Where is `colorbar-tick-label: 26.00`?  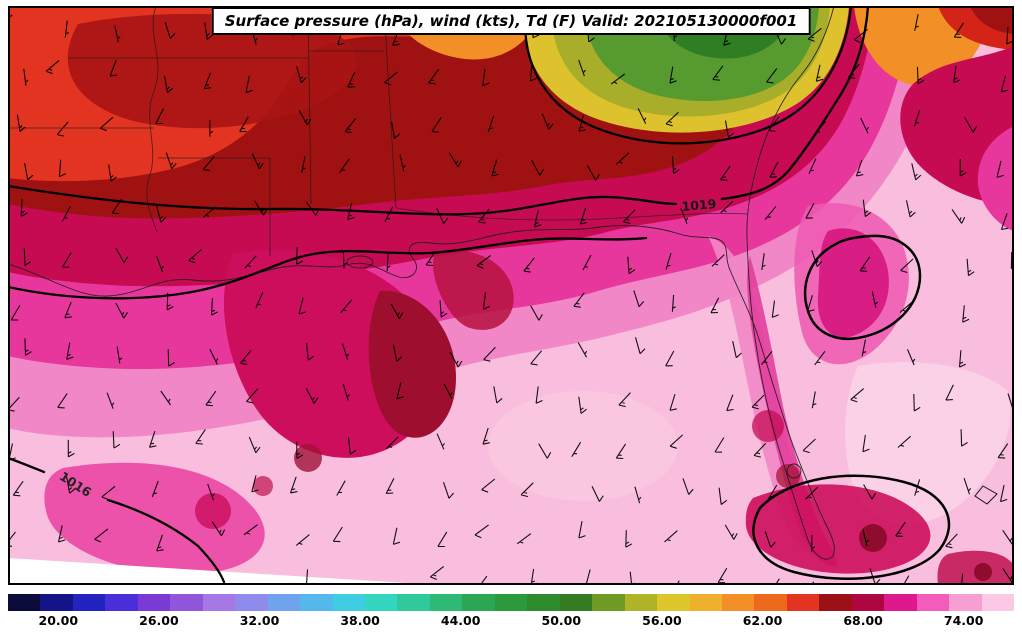
colorbar-tick-label: 26.00 is located at coordinates (159, 620).